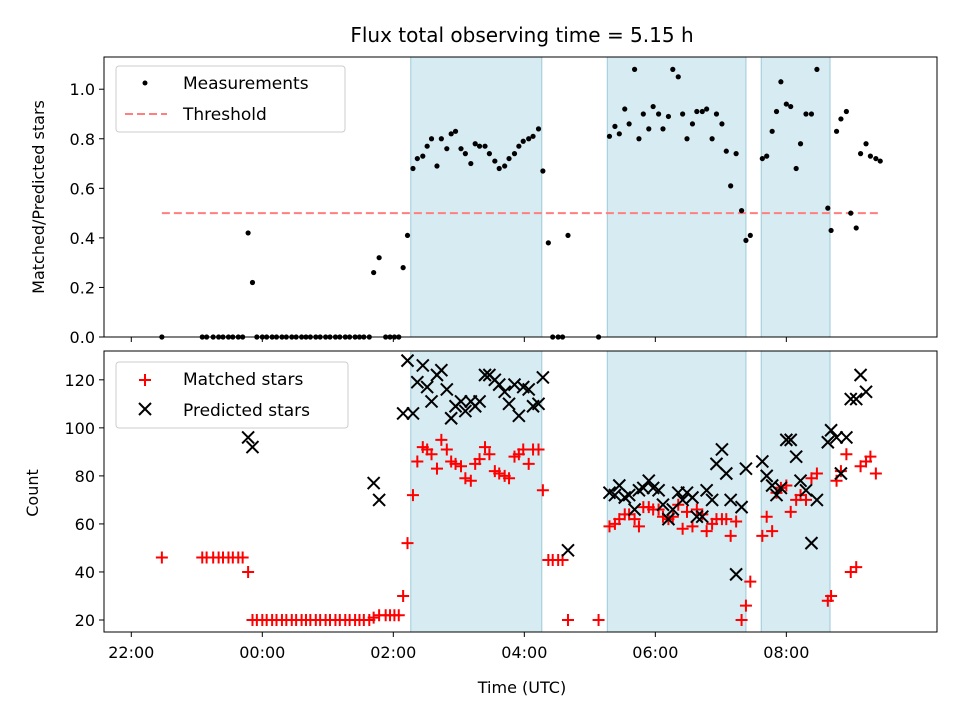  I want to click on legend-predicted-label: Predicted stars, so click(246, 411).